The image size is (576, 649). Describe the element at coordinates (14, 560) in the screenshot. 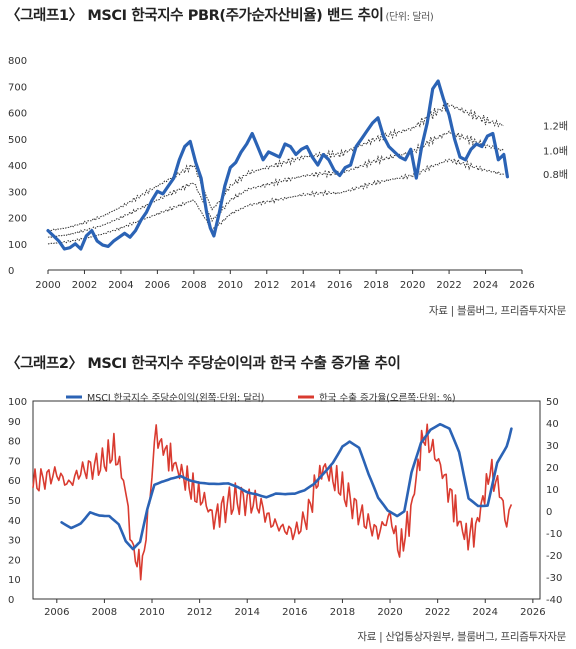

I see `y-left-tick-label: 20` at that location.